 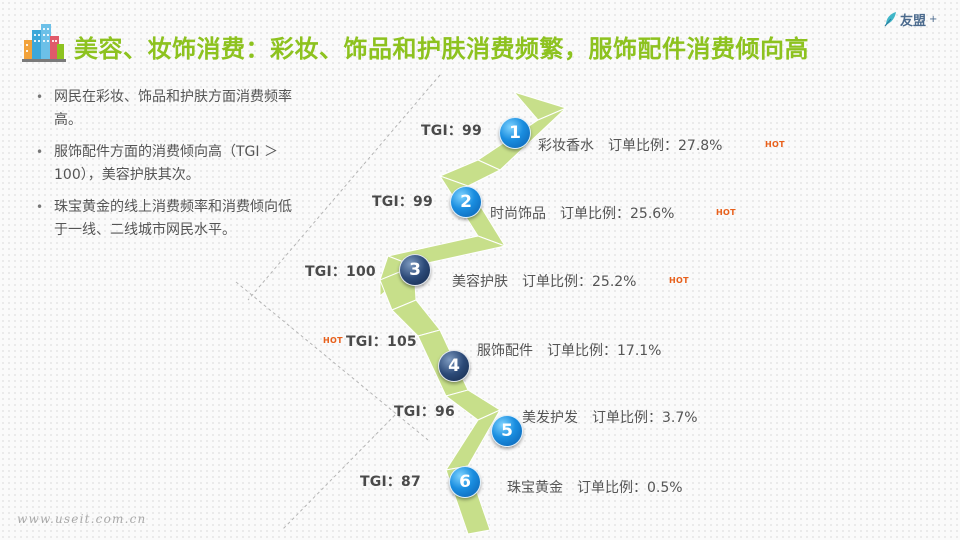 I want to click on category-label: 服饰配件 订单比例：17.1%, so click(x=569, y=350).